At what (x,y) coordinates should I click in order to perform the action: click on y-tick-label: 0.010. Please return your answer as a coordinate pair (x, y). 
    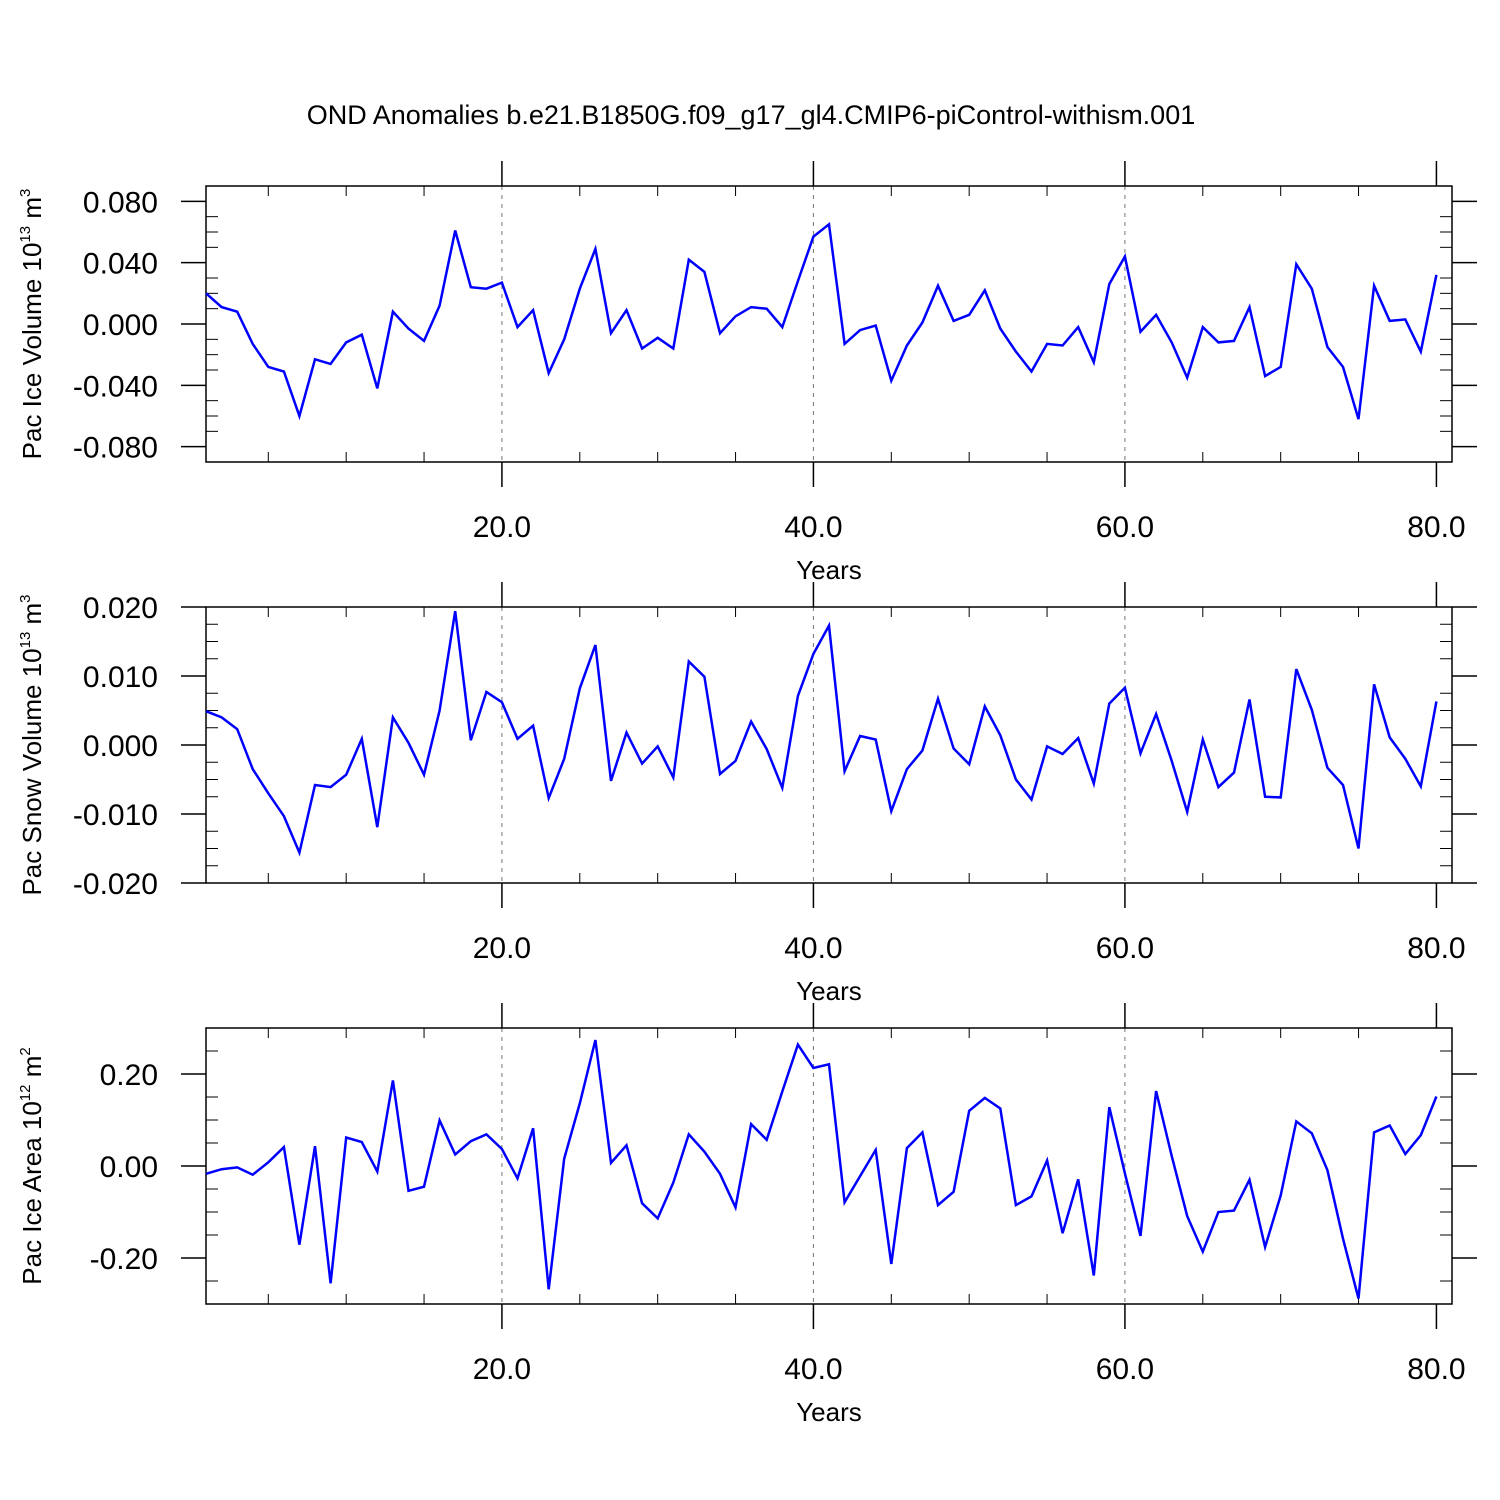
    Looking at the image, I should click on (120, 677).